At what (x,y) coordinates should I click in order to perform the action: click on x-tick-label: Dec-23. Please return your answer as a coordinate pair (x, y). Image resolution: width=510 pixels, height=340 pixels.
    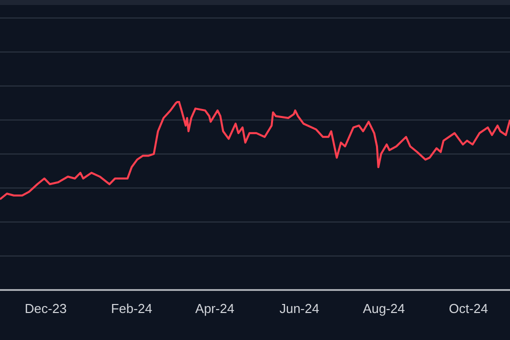
    Looking at the image, I should click on (45, 308).